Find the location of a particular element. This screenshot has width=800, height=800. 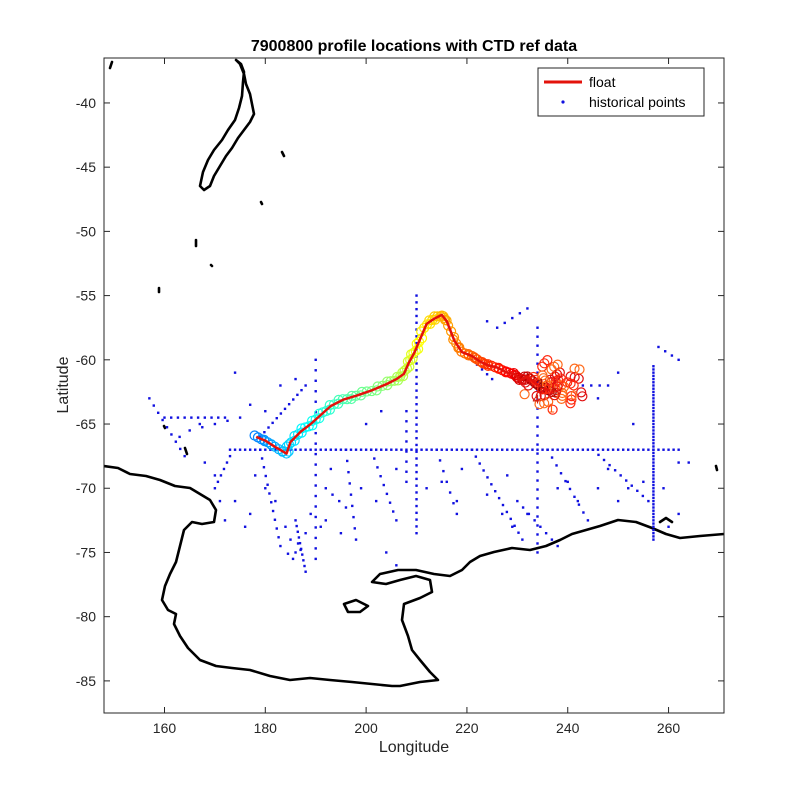

coastline-islands is located at coordinates (221, 303).